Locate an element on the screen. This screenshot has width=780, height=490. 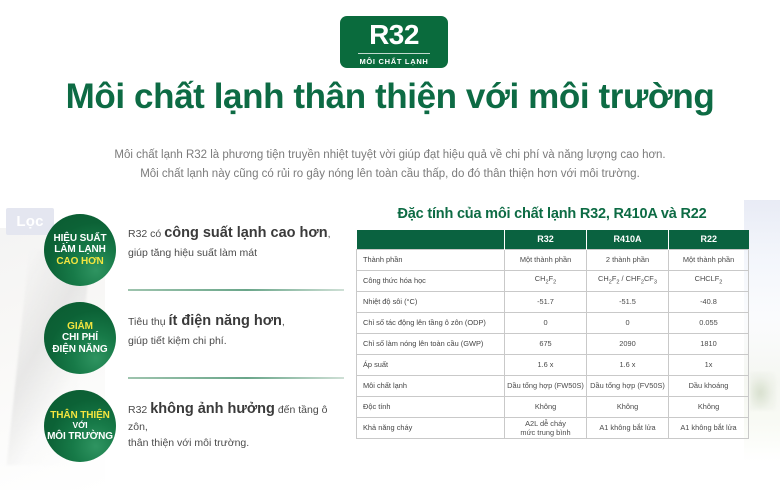
table-cell-r410a: 1.6 x is located at coordinates (627, 364).